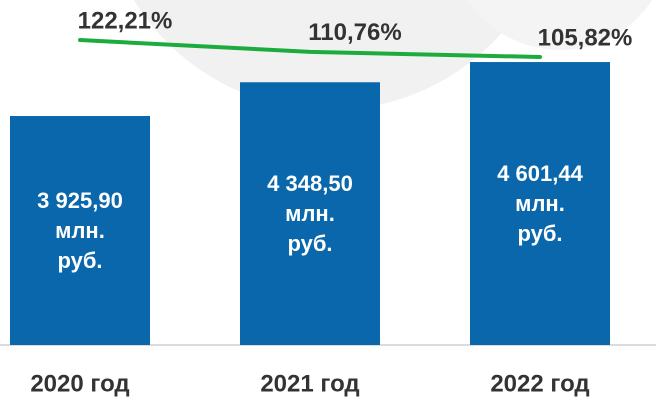 Image resolution: width=656 pixels, height=401 pixels. What do you see at coordinates (309, 383) in the screenshot?
I see `x-tick-label: 2021 год` at bounding box center [309, 383].